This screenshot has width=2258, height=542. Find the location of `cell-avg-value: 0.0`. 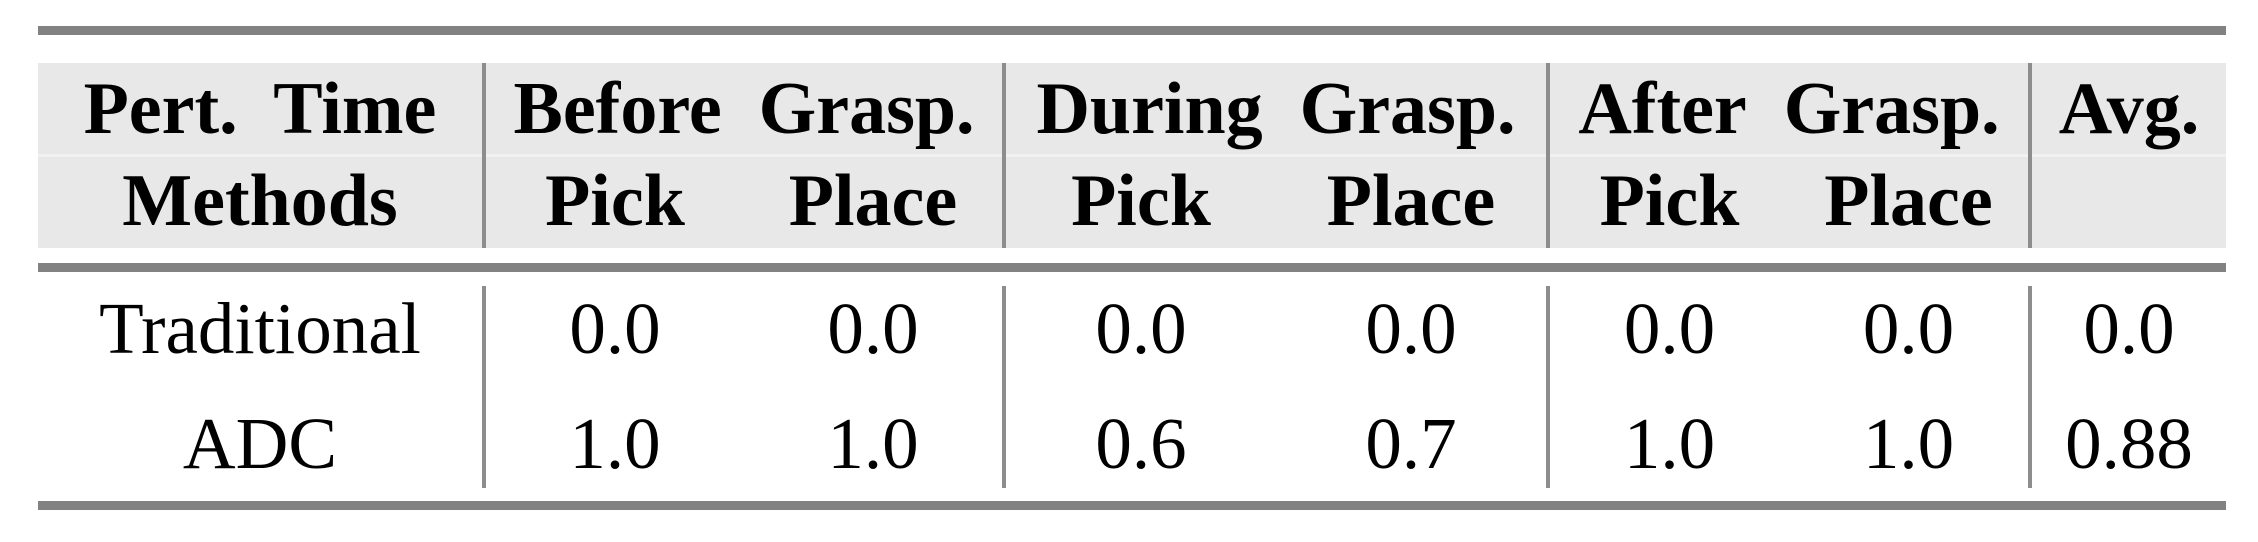

cell-avg-value: 0.0 is located at coordinates (2129, 329).